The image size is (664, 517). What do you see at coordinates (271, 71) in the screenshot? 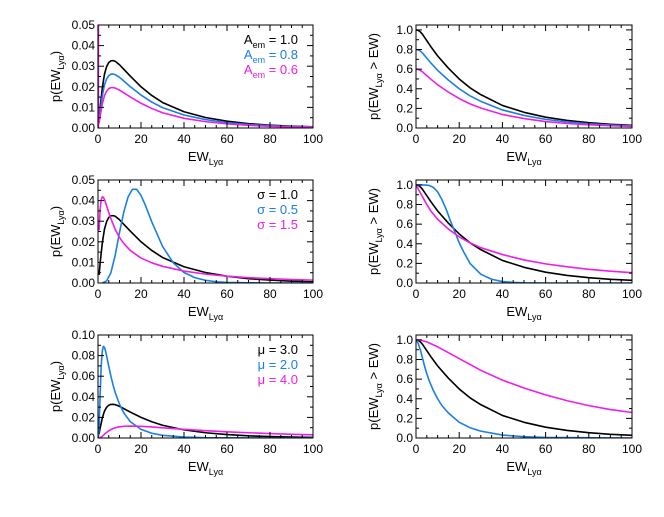
I see `legend-entry-3: Aem = 0.6` at bounding box center [271, 71].